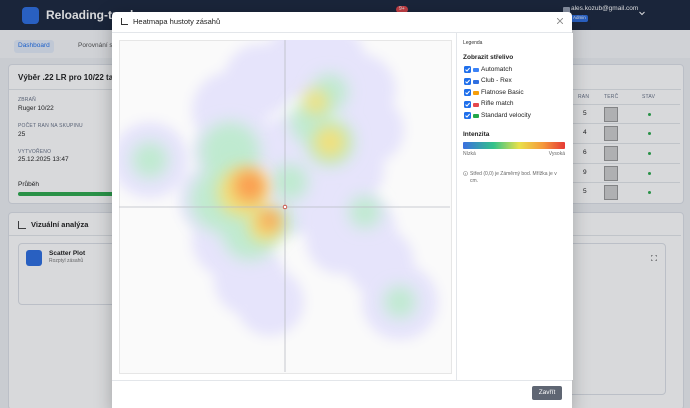 The height and width of the screenshot is (408, 690). I want to click on chart-option-title: Scatter Plot, so click(67, 253).